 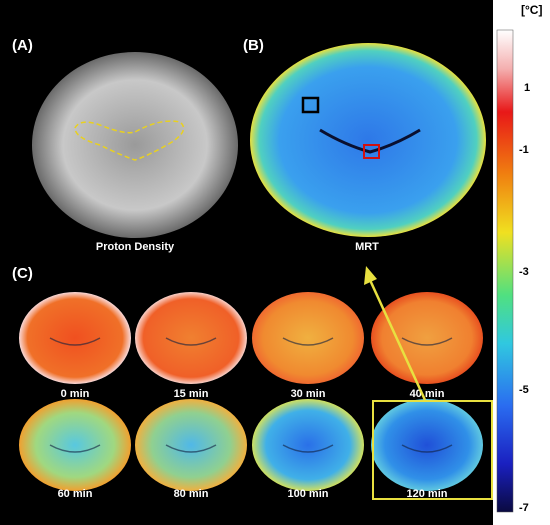 What do you see at coordinates (427, 394) in the screenshot?
I see `time-label: 40 min` at bounding box center [427, 394].